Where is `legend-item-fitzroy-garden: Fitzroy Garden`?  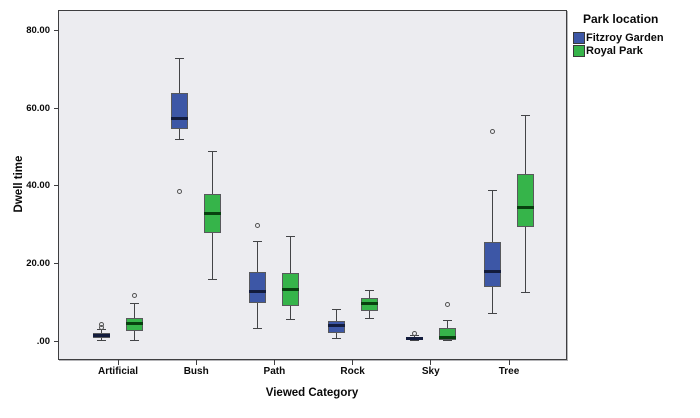 legend-item-fitzroy-garden: Fitzroy Garden is located at coordinates (618, 37).